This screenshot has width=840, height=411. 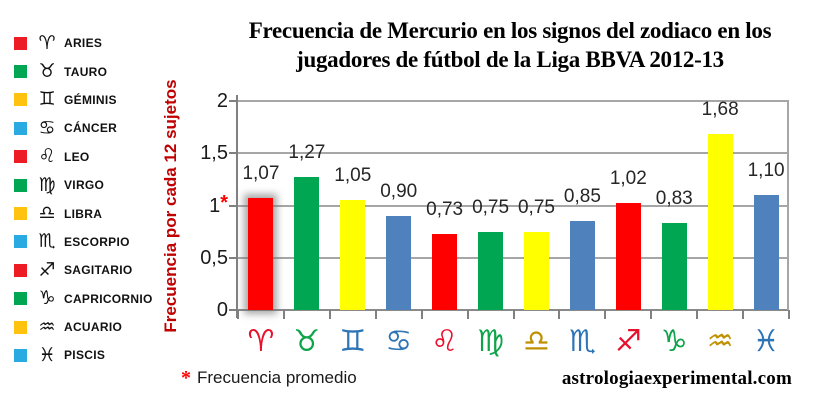 What do you see at coordinates (178, 153) in the screenshot?
I see `y-axis-tick-label: 1,5` at bounding box center [178, 153].